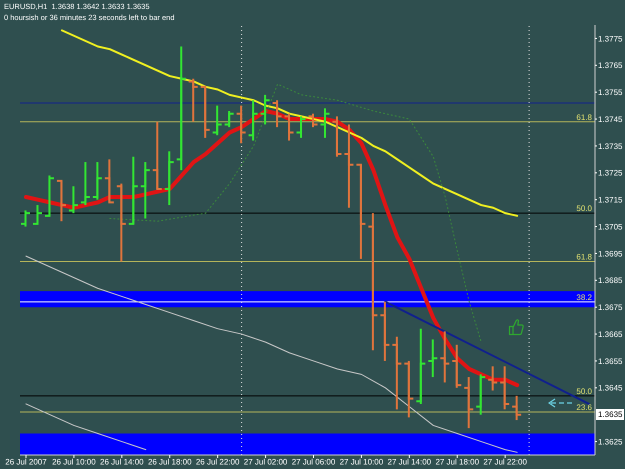  What do you see at coordinates (611, 39) in the screenshot?
I see `y-tick-label: 1.3775` at bounding box center [611, 39].